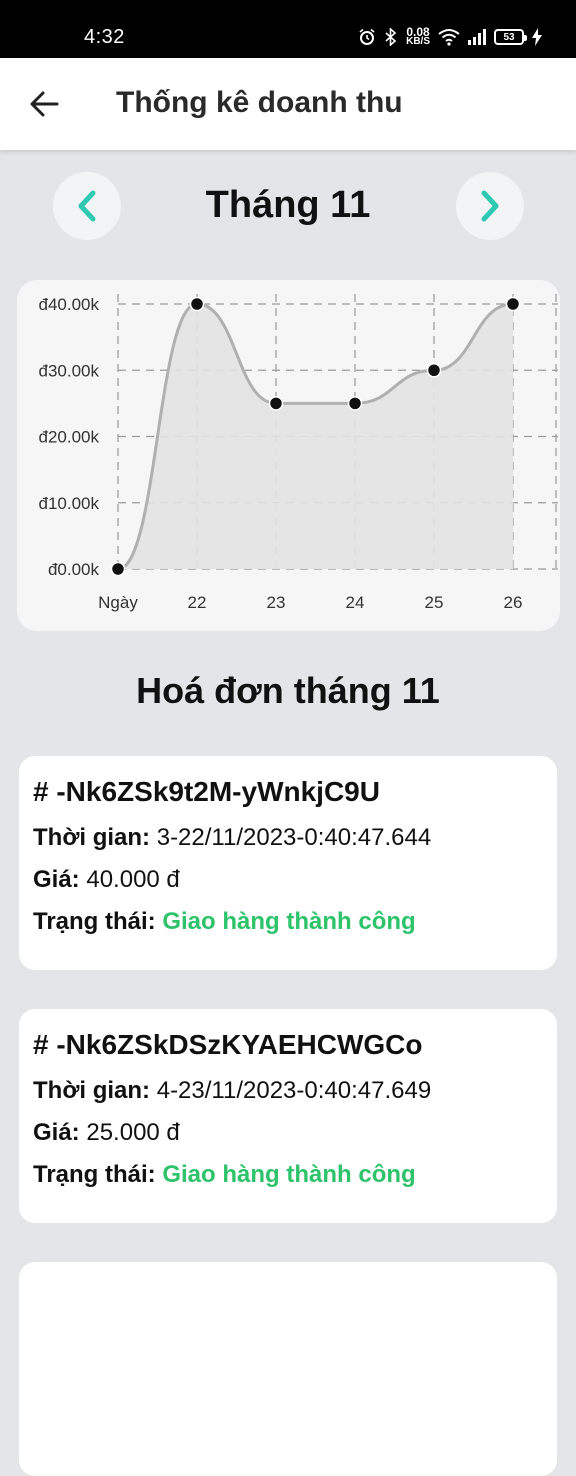 The image size is (576, 1476). I want to click on chevron-left-icon, so click(87, 206).